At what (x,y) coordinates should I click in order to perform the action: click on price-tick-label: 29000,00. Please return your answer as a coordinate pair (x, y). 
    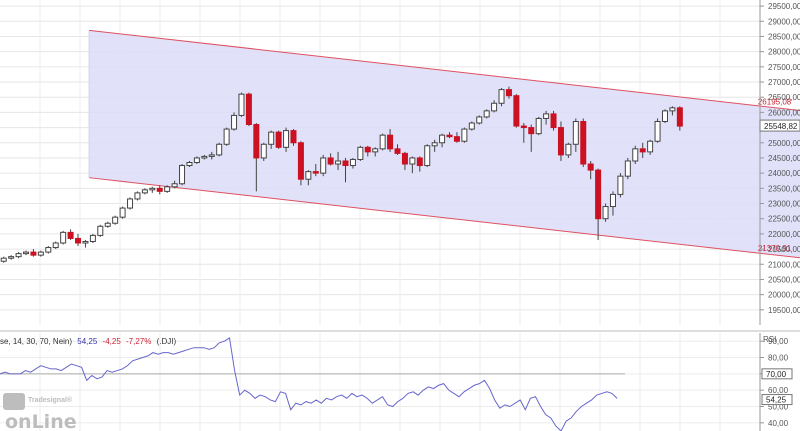
    Looking at the image, I should click on (784, 21).